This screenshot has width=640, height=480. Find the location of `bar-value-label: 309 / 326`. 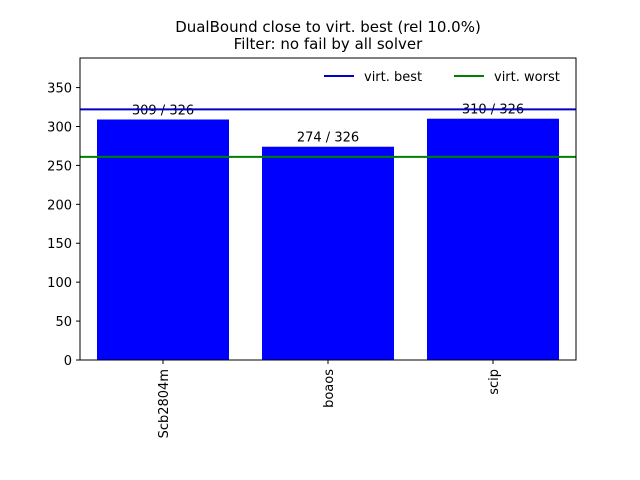

bar-value-label: 309 / 326 is located at coordinates (163, 110).